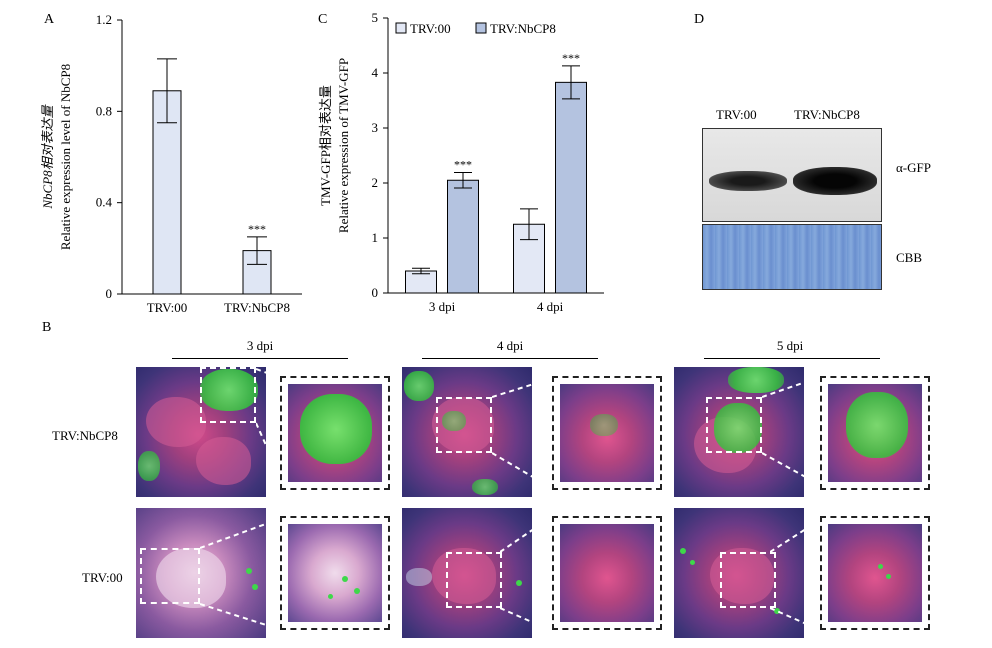  Describe the element at coordinates (375, 127) in the screenshot. I see `y-tick-label: 3` at that location.